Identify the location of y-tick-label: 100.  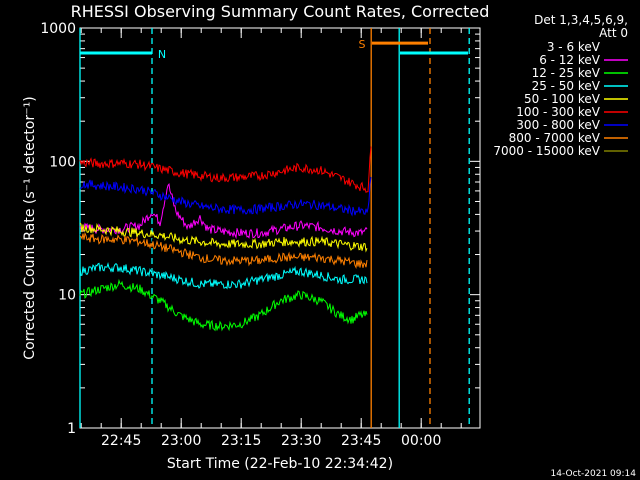
(62, 162).